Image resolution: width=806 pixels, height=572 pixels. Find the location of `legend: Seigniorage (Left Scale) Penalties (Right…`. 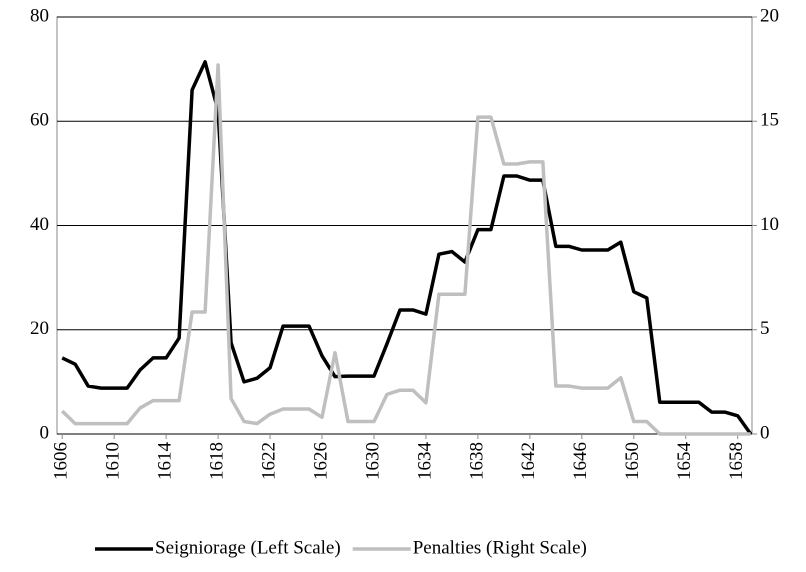

legend: Seigniorage (Left Scale) Penalties (Right… is located at coordinates (341, 547).